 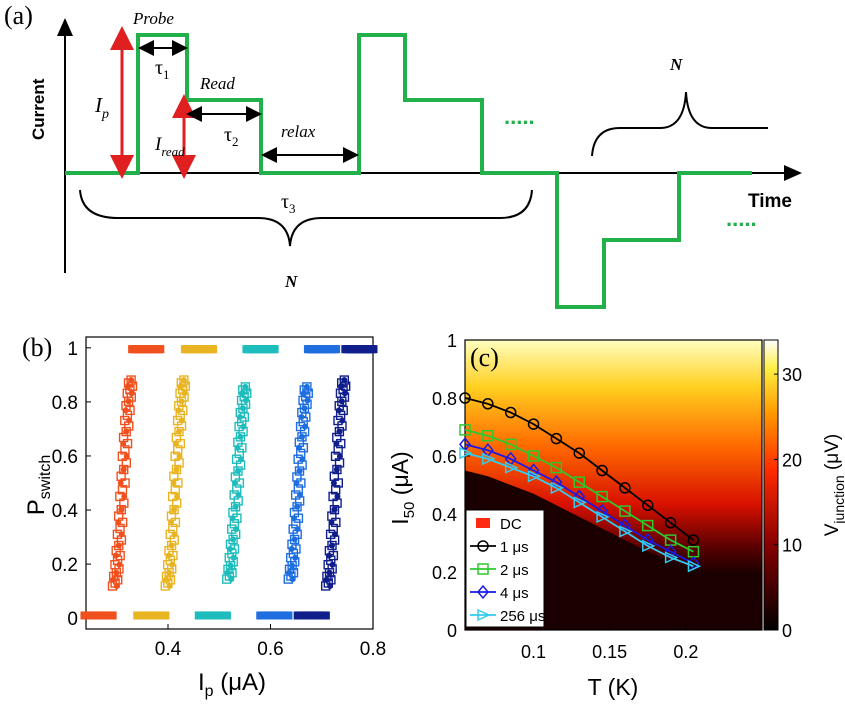 I want to click on legend-item: DC, so click(x=499, y=524).